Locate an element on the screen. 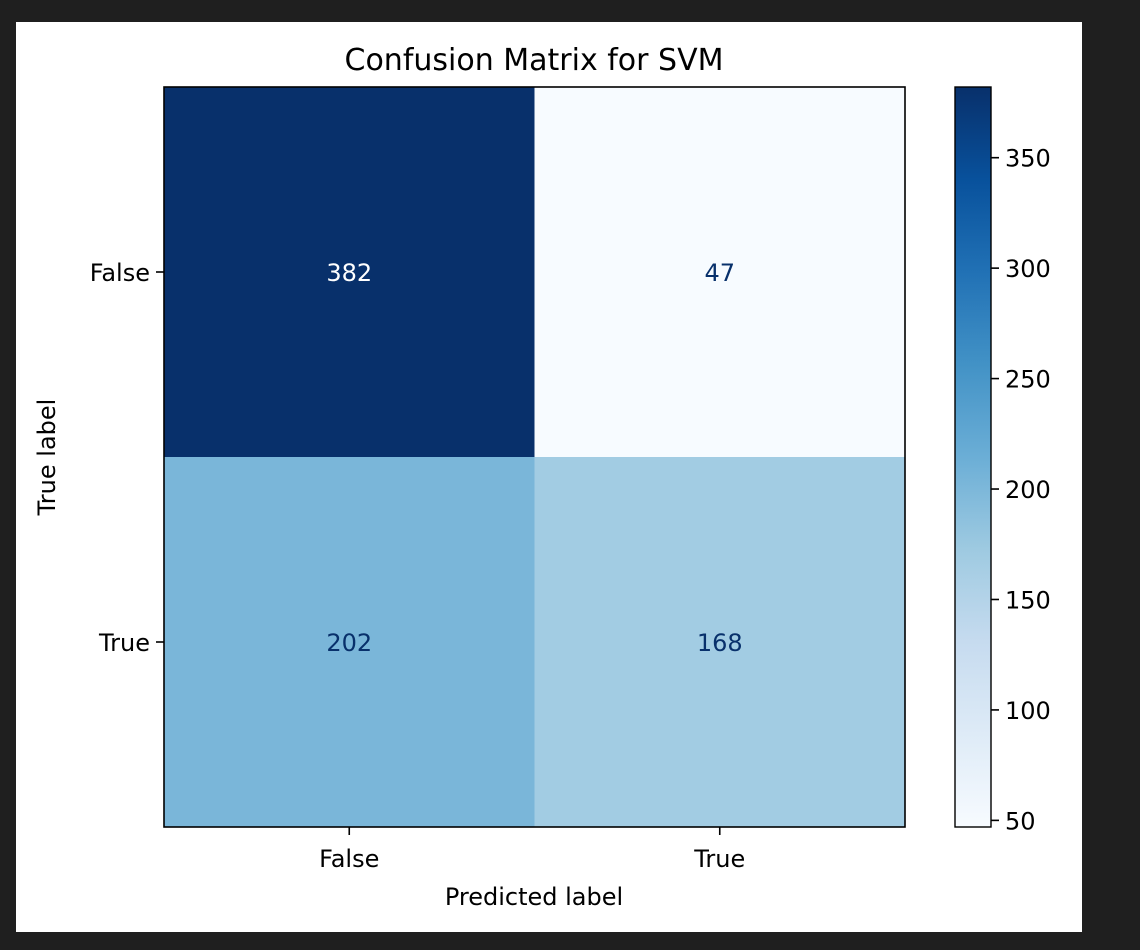 This screenshot has width=1140, height=950. colorbar-tick-label: 150 is located at coordinates (1028, 600).